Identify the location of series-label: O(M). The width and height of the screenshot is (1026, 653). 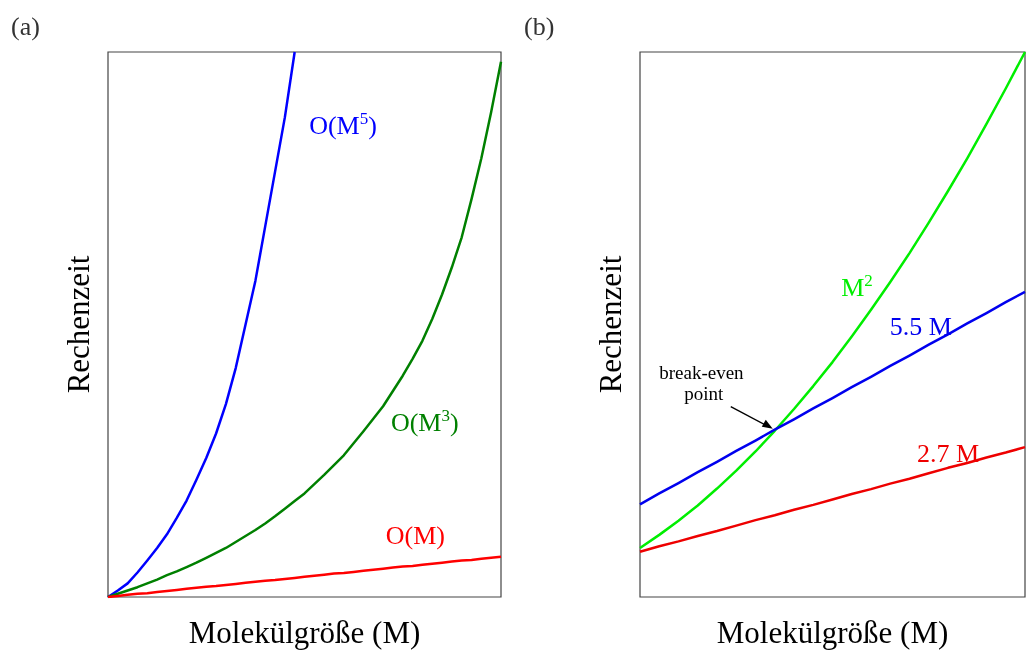
(415, 536).